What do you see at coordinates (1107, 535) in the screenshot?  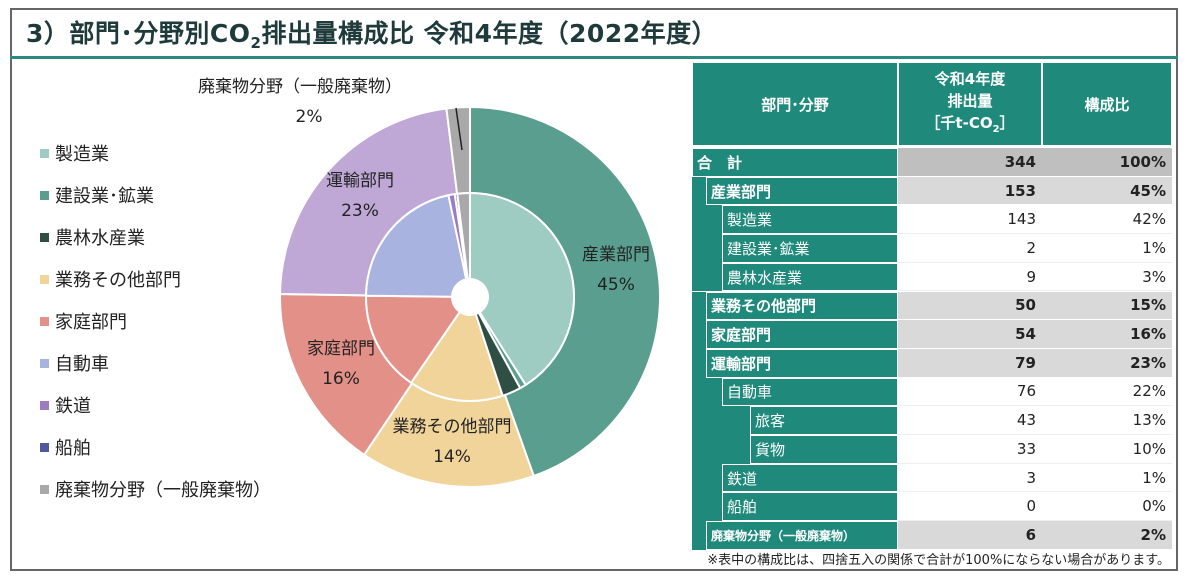 I see `row-ratio-13: 2%` at bounding box center [1107, 535].